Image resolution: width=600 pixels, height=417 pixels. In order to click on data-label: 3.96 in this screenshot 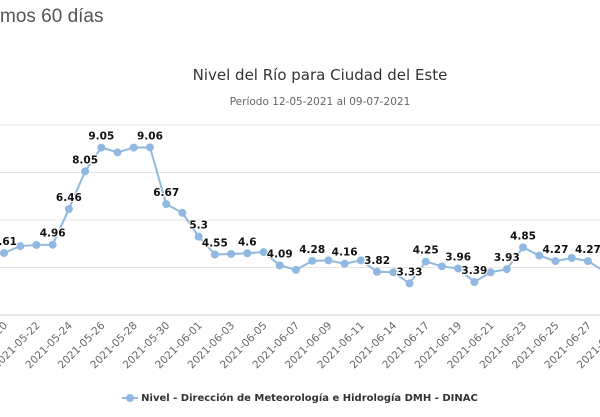, I will do `click(458, 257)`.